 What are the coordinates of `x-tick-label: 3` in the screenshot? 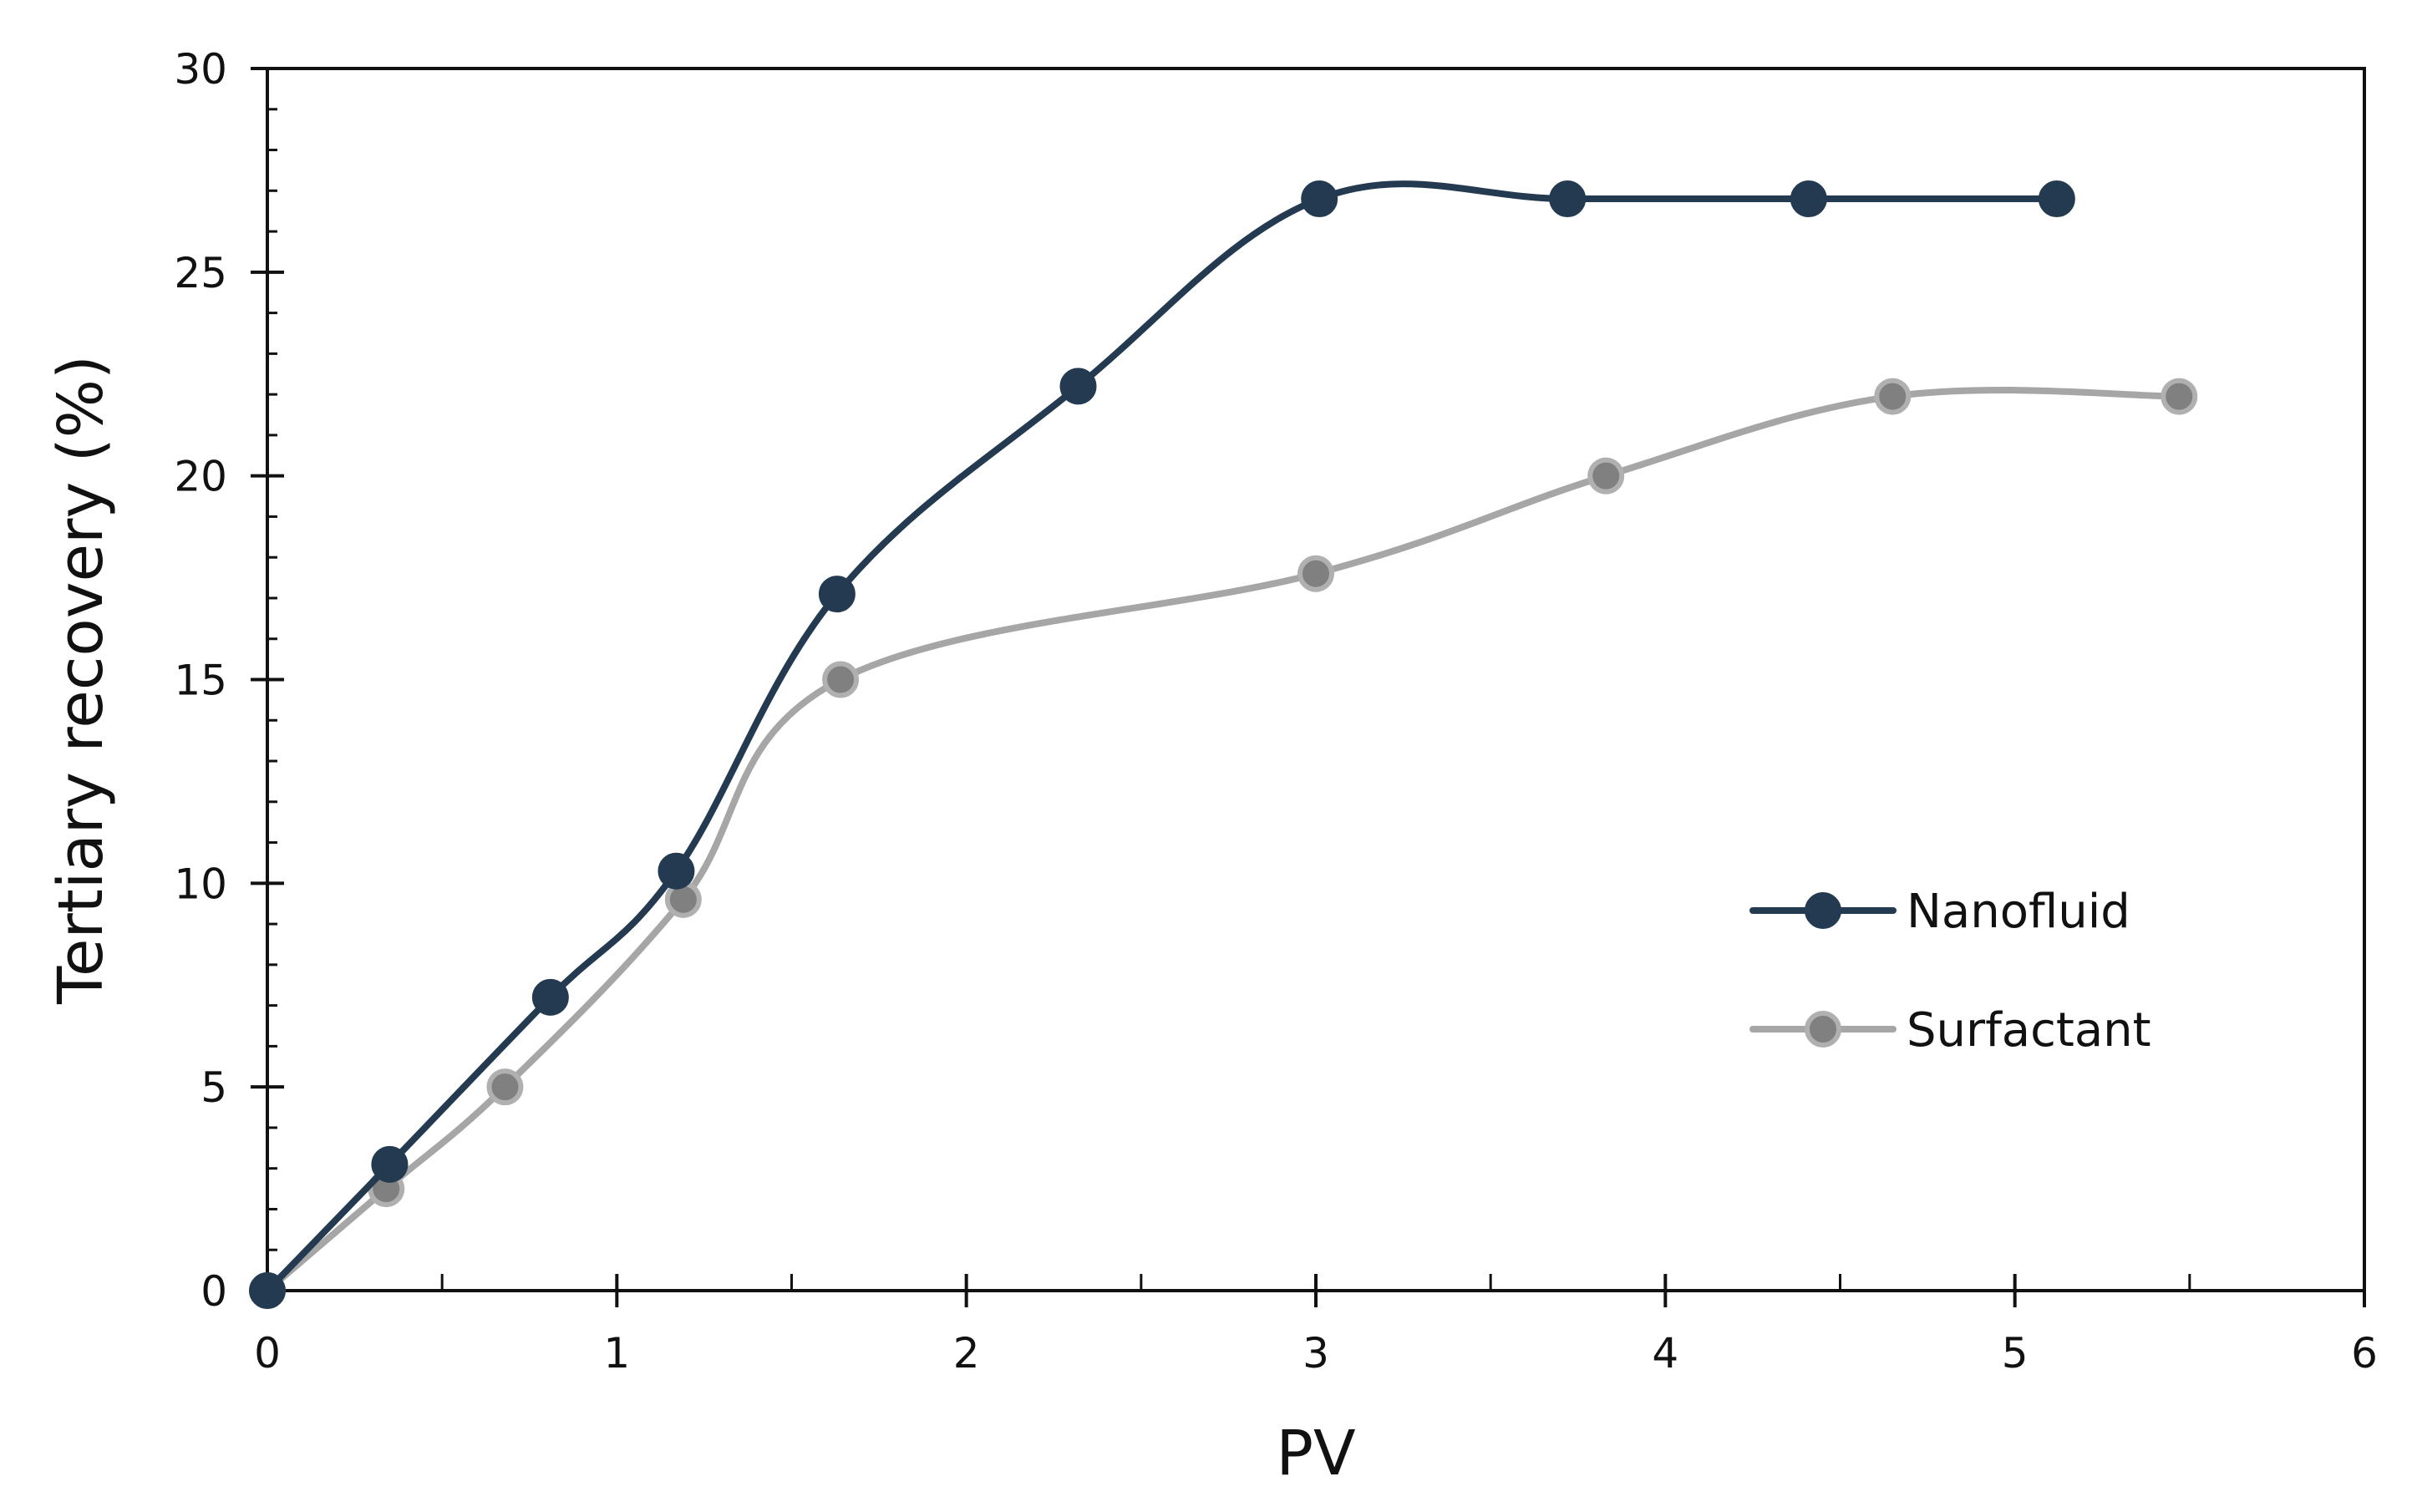 It's located at (1315, 1353).